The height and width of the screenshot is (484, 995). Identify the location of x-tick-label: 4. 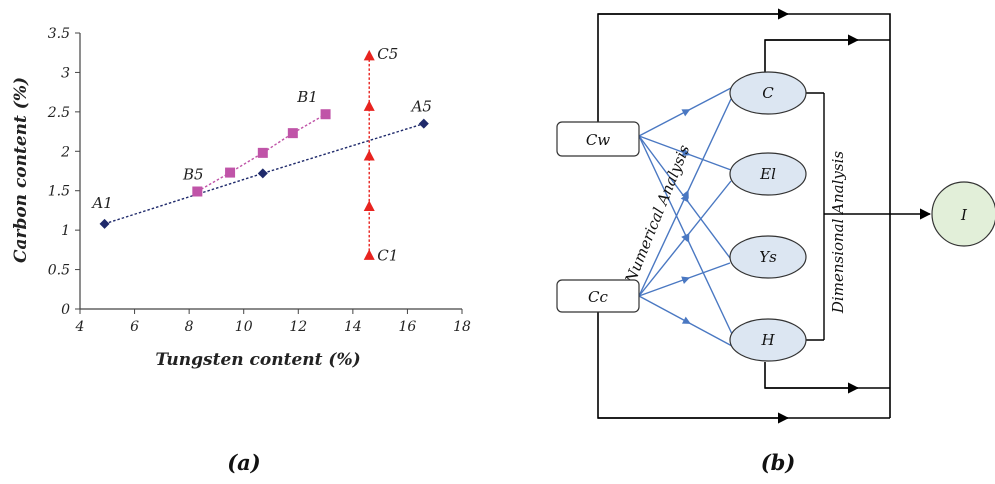
(80, 327).